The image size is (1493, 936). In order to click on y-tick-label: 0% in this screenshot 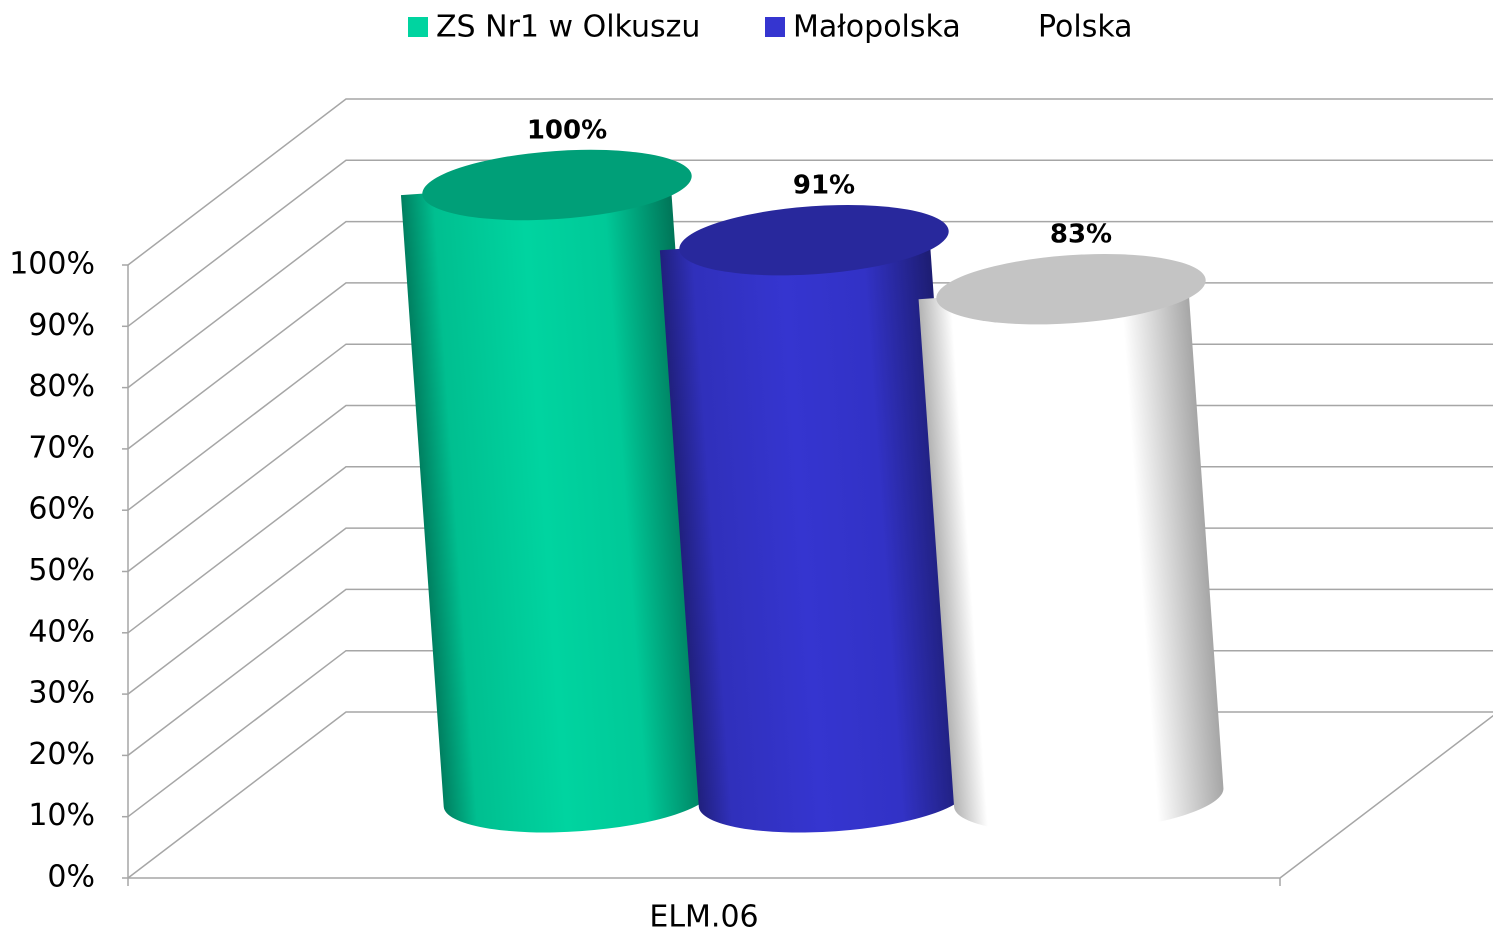, I will do `click(71, 877)`.